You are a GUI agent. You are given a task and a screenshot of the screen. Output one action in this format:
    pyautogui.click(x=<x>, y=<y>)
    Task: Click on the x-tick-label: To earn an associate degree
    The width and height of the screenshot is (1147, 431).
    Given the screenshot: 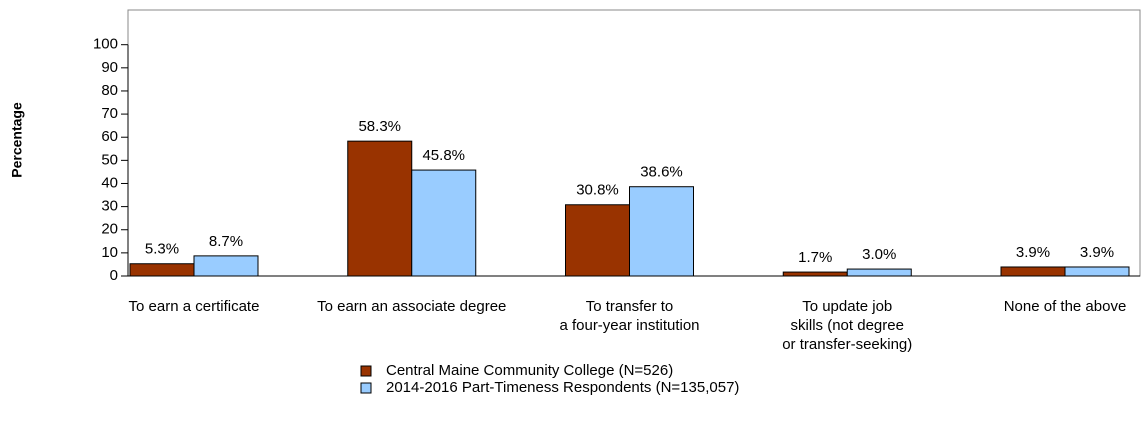 What is the action you would take?
    pyautogui.click(x=412, y=306)
    